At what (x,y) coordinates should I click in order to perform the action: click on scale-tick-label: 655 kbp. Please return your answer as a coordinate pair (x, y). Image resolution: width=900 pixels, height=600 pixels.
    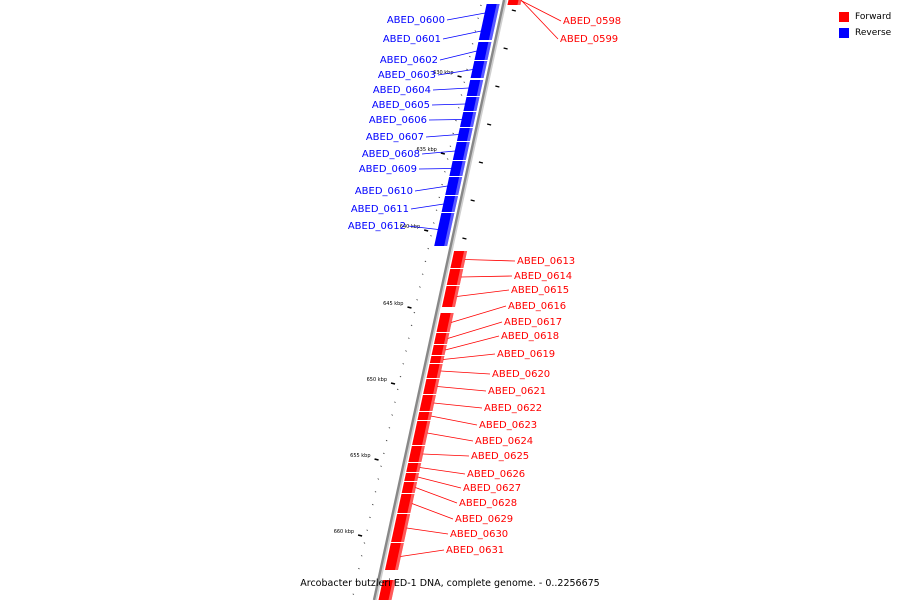
    Looking at the image, I should click on (360, 456).